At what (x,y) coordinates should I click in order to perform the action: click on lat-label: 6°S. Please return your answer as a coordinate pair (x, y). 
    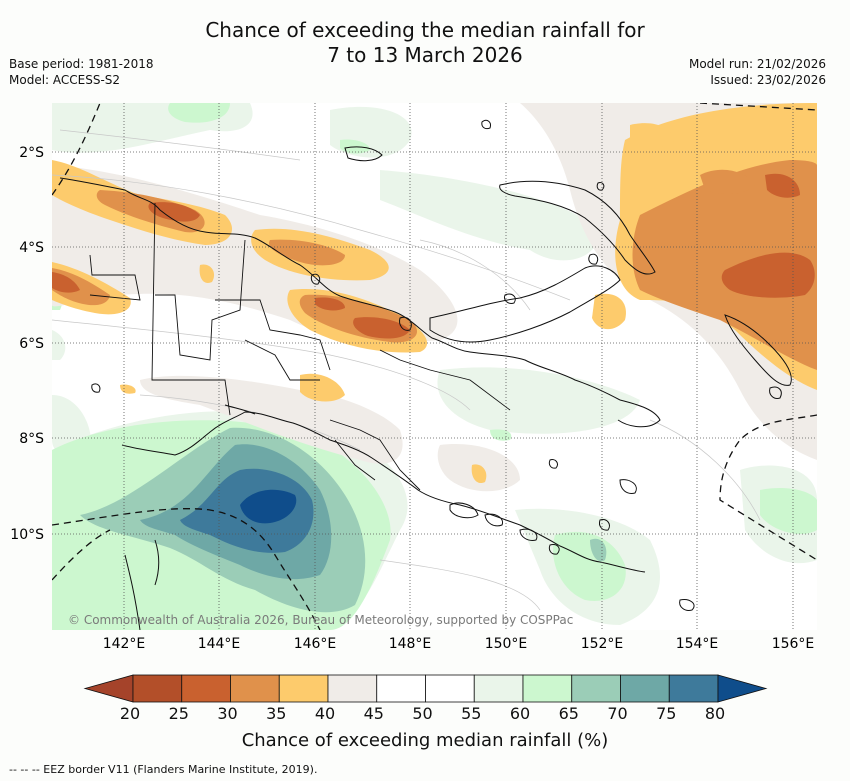
    Looking at the image, I should click on (31, 344).